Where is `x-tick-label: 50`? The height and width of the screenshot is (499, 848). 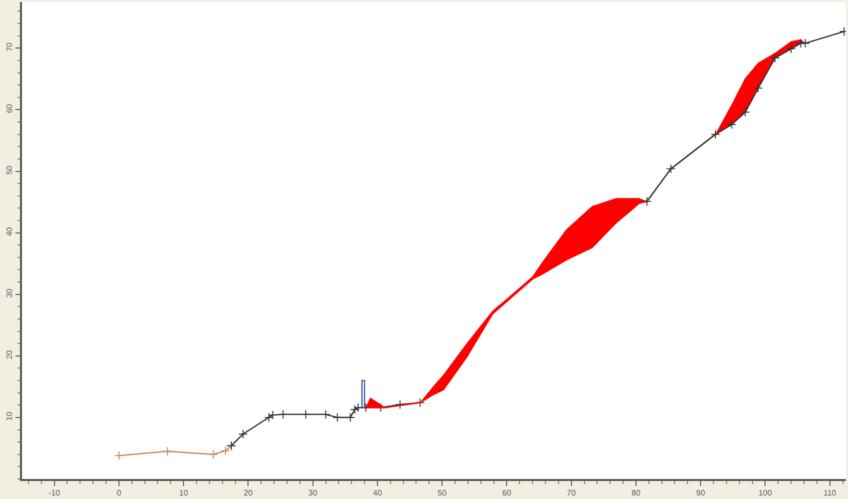 x-tick-label: 50 is located at coordinates (443, 493).